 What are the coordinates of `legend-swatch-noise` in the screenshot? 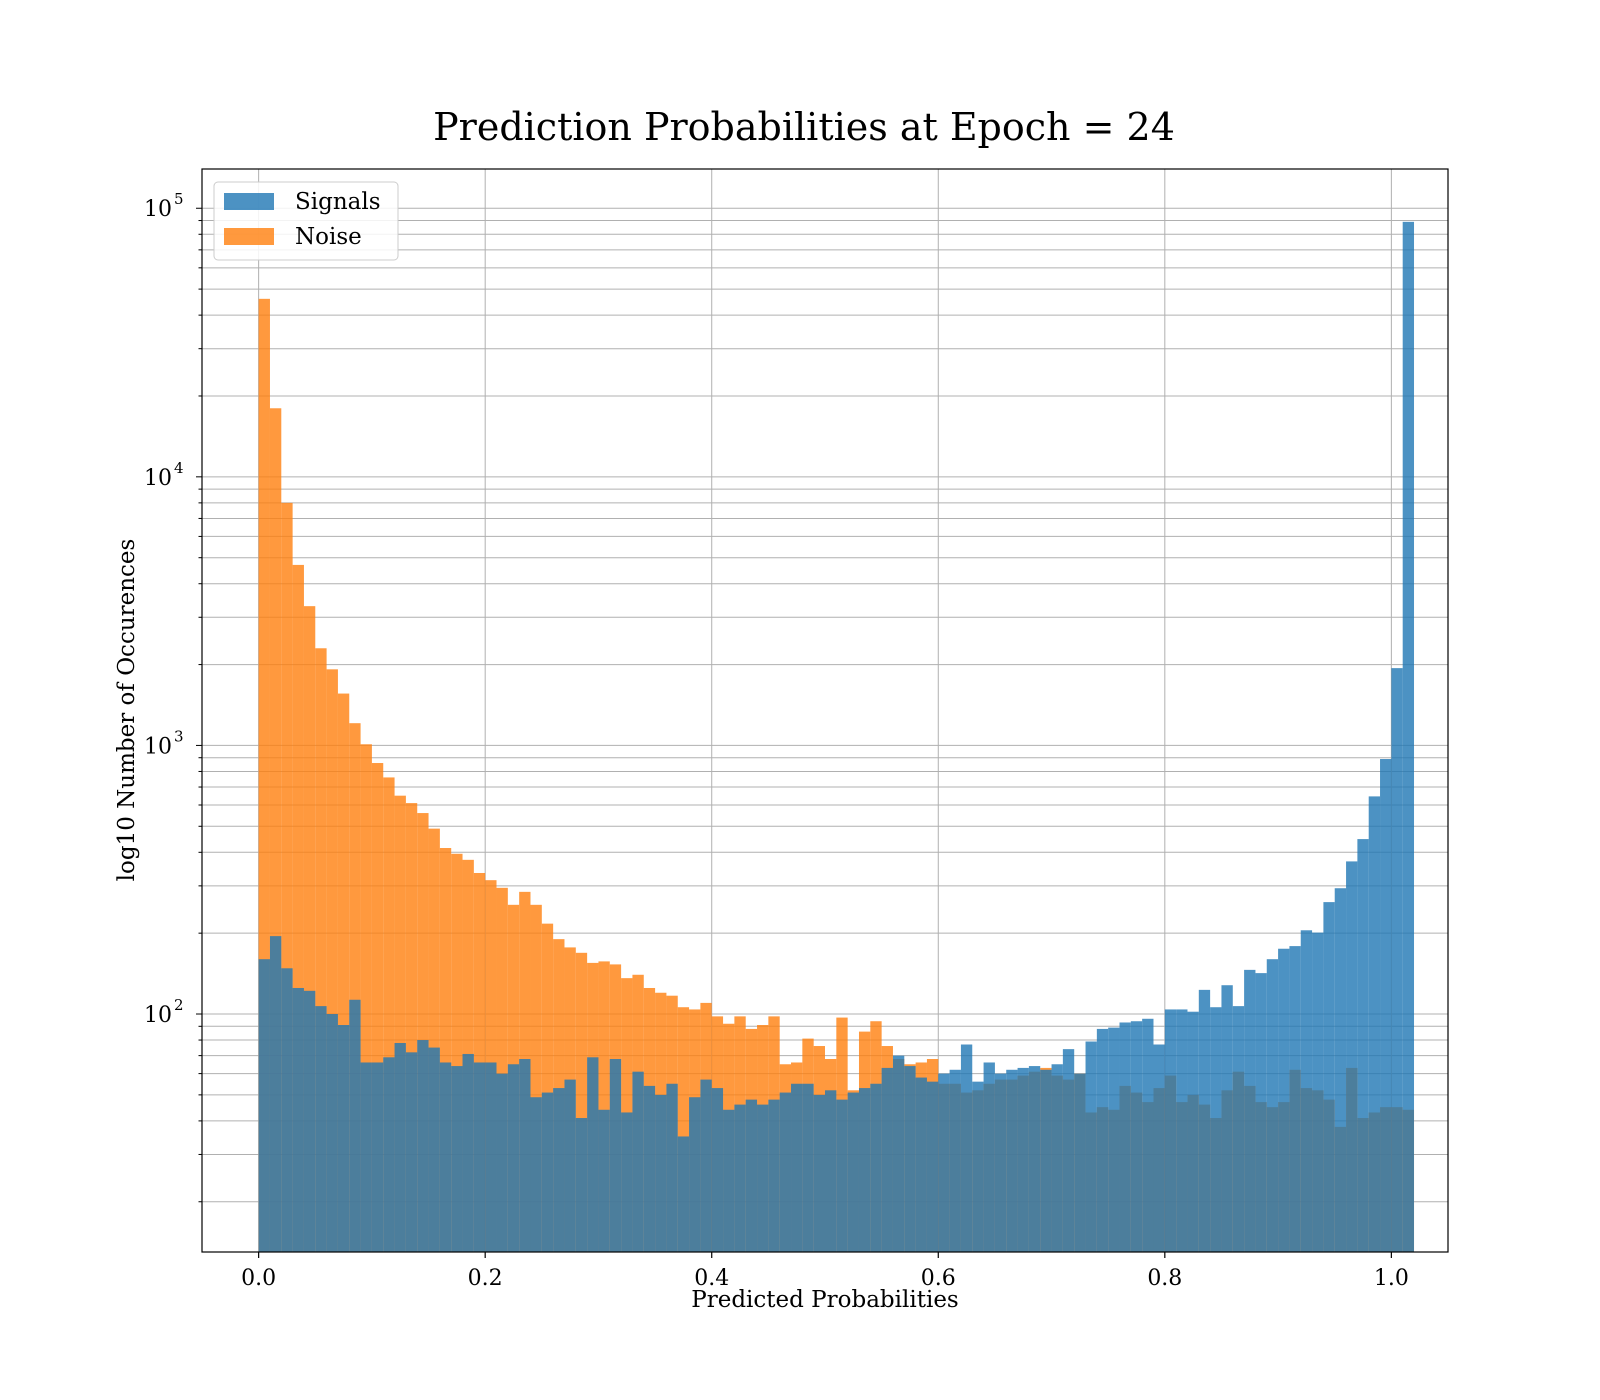 It's located at (249, 236).